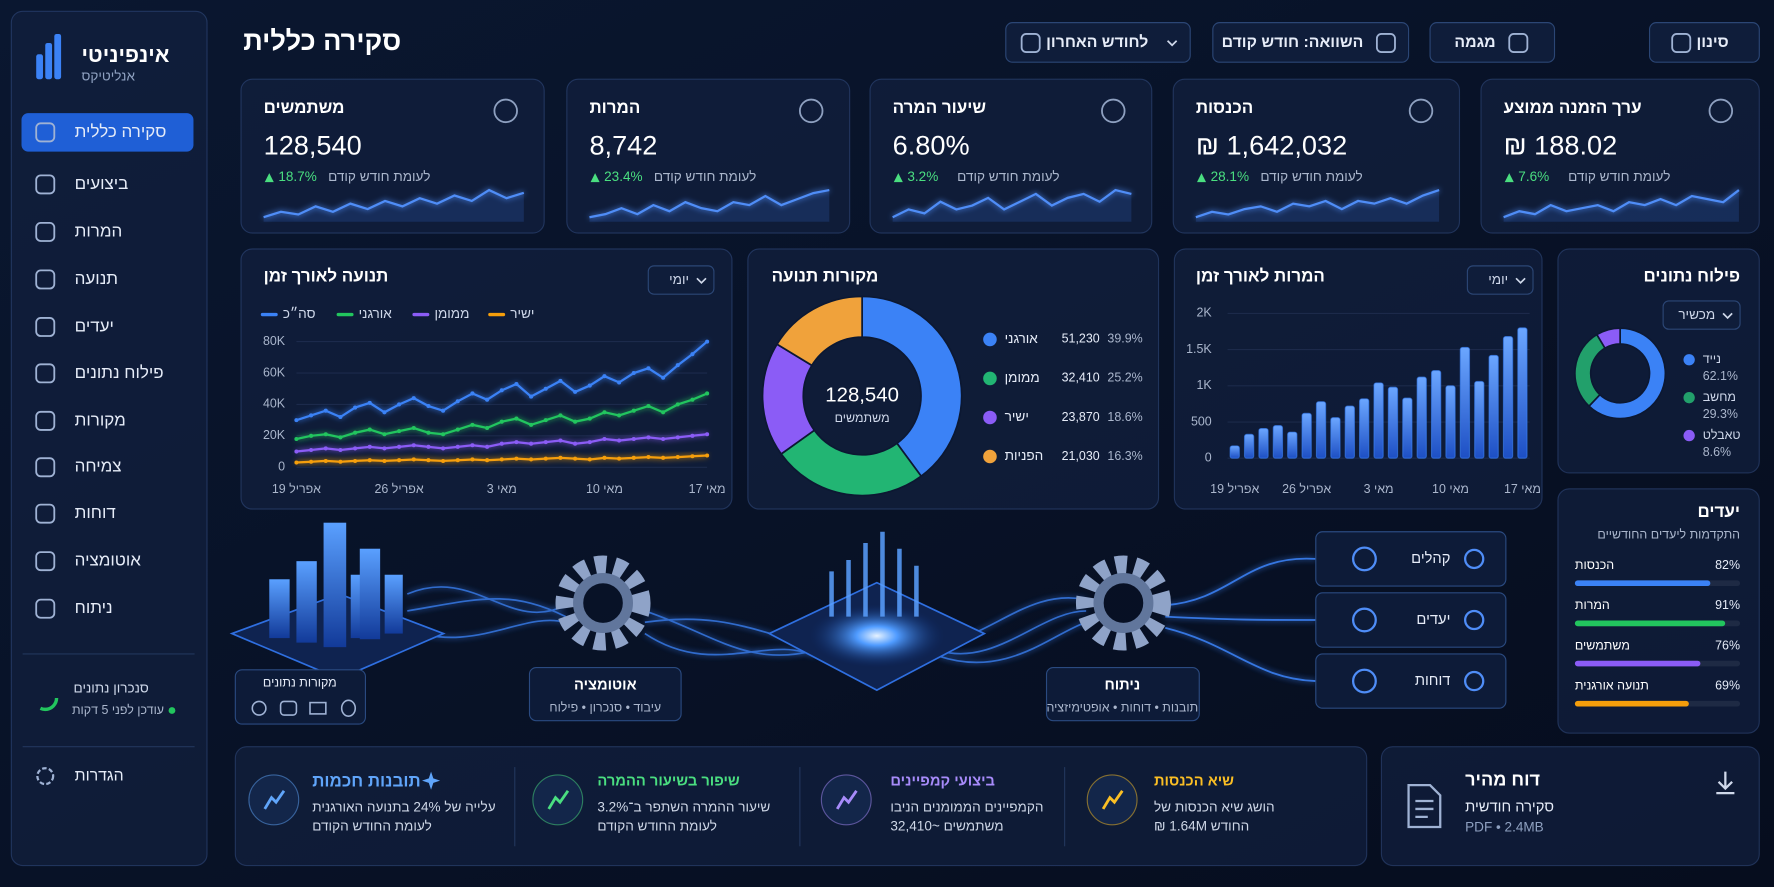 The width and height of the screenshot is (1774, 887). What do you see at coordinates (1474, 42) in the screenshot?
I see `button-label: מגמה` at bounding box center [1474, 42].